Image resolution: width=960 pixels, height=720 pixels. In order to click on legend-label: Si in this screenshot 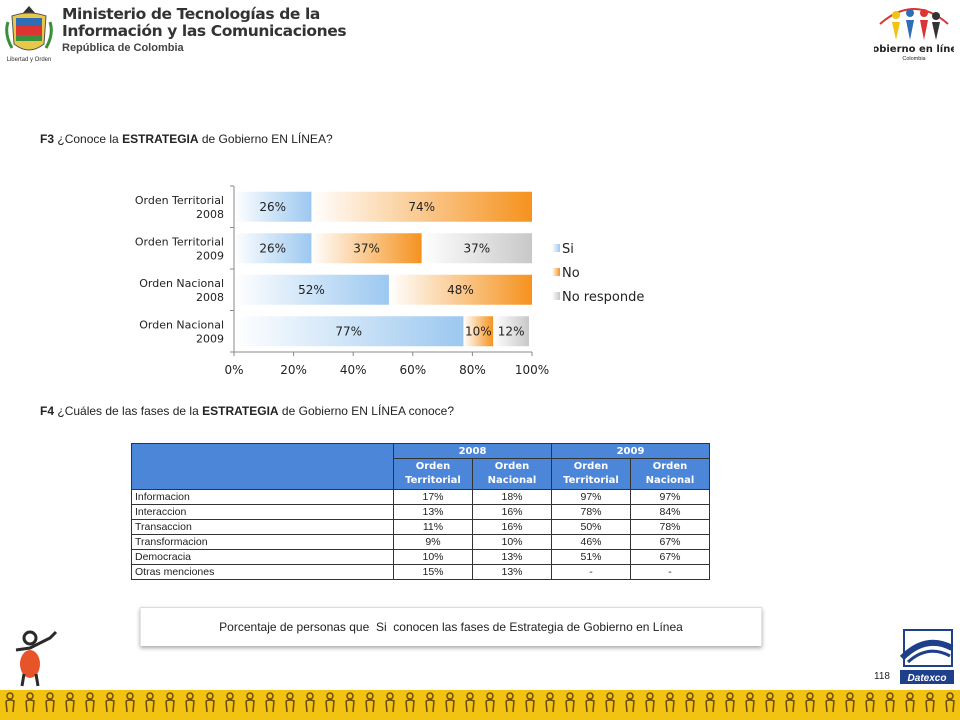, I will do `click(568, 249)`.